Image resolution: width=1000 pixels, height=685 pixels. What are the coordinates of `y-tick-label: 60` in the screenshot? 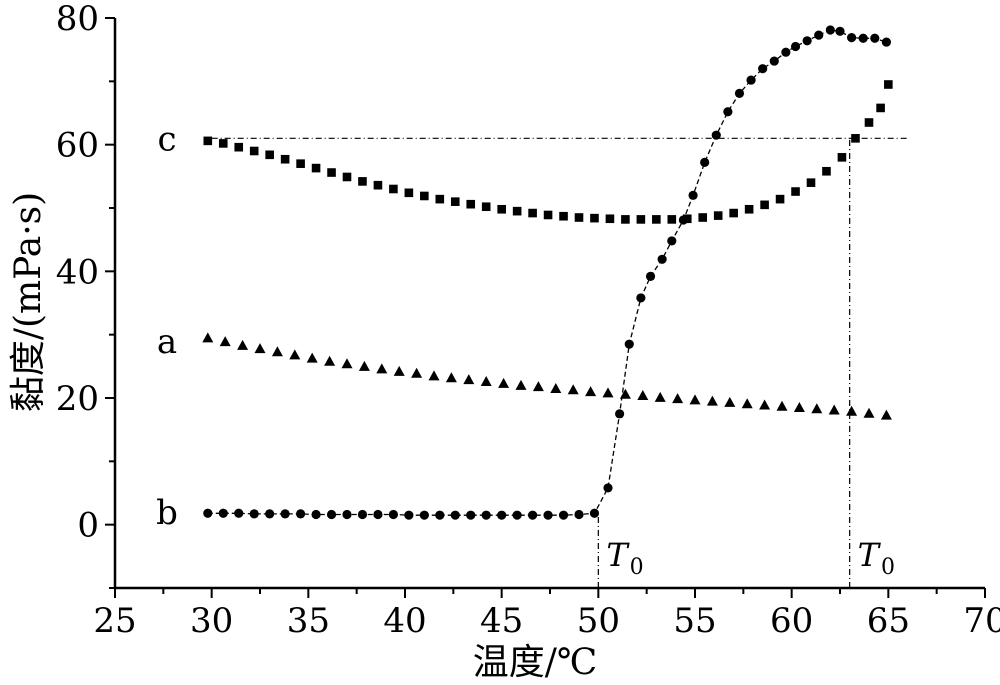 It's located at (77, 146).